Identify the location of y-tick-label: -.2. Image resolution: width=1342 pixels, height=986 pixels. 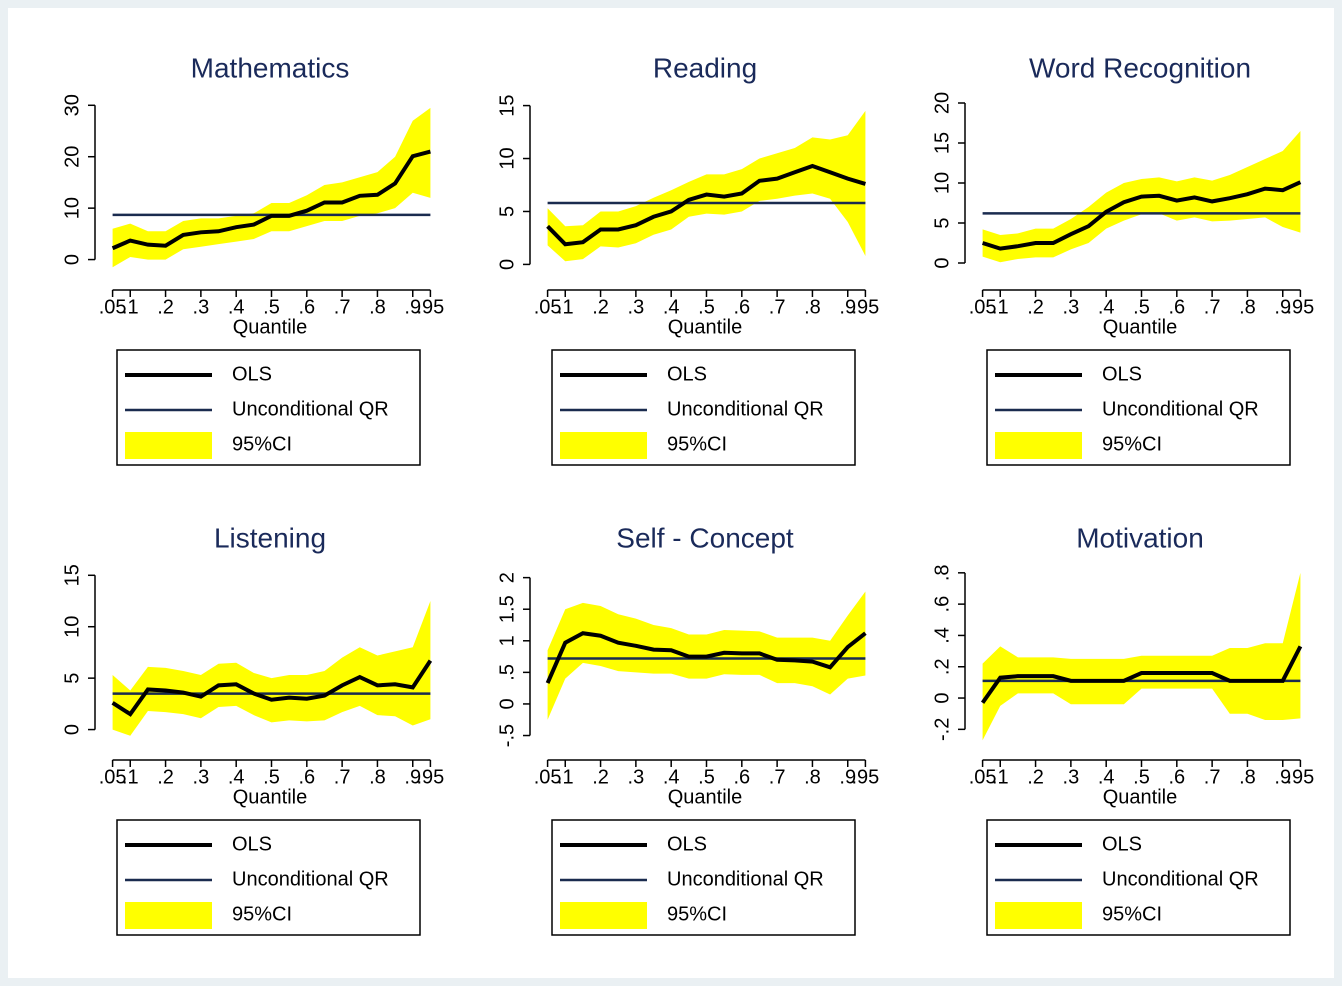
(942, 729).